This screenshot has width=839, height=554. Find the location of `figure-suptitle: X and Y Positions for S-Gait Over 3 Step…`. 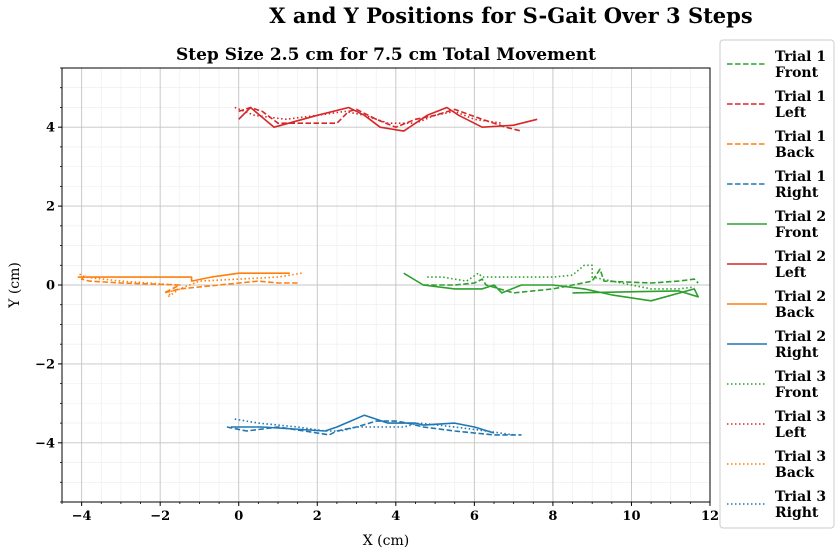

figure-suptitle: X and Y Positions for S-Gait Over 3 Step… is located at coordinates (510, 15).